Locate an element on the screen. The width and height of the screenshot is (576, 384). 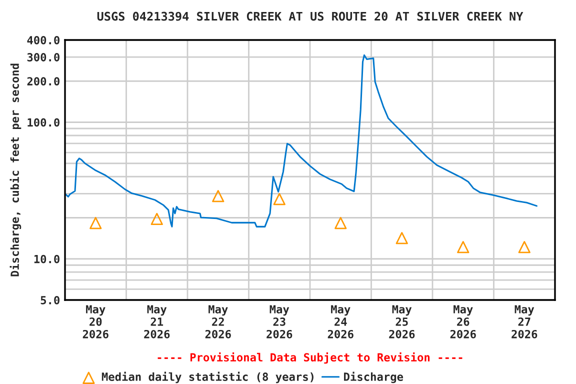
legend-label: Discharge is located at coordinates (374, 378).